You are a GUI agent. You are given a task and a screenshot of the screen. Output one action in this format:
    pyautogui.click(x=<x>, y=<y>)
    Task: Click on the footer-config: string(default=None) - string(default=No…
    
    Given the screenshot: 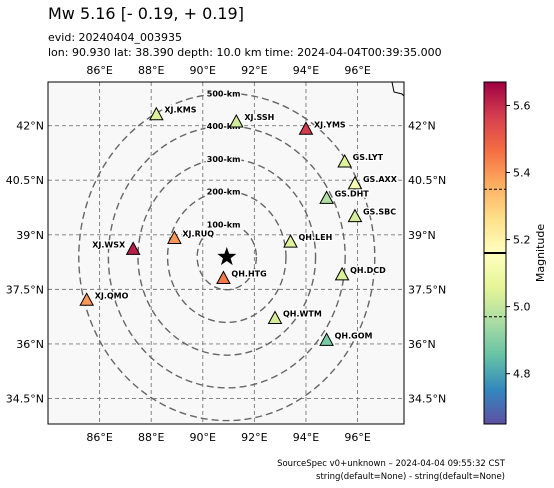 What is the action you would take?
    pyautogui.click(x=410, y=477)
    